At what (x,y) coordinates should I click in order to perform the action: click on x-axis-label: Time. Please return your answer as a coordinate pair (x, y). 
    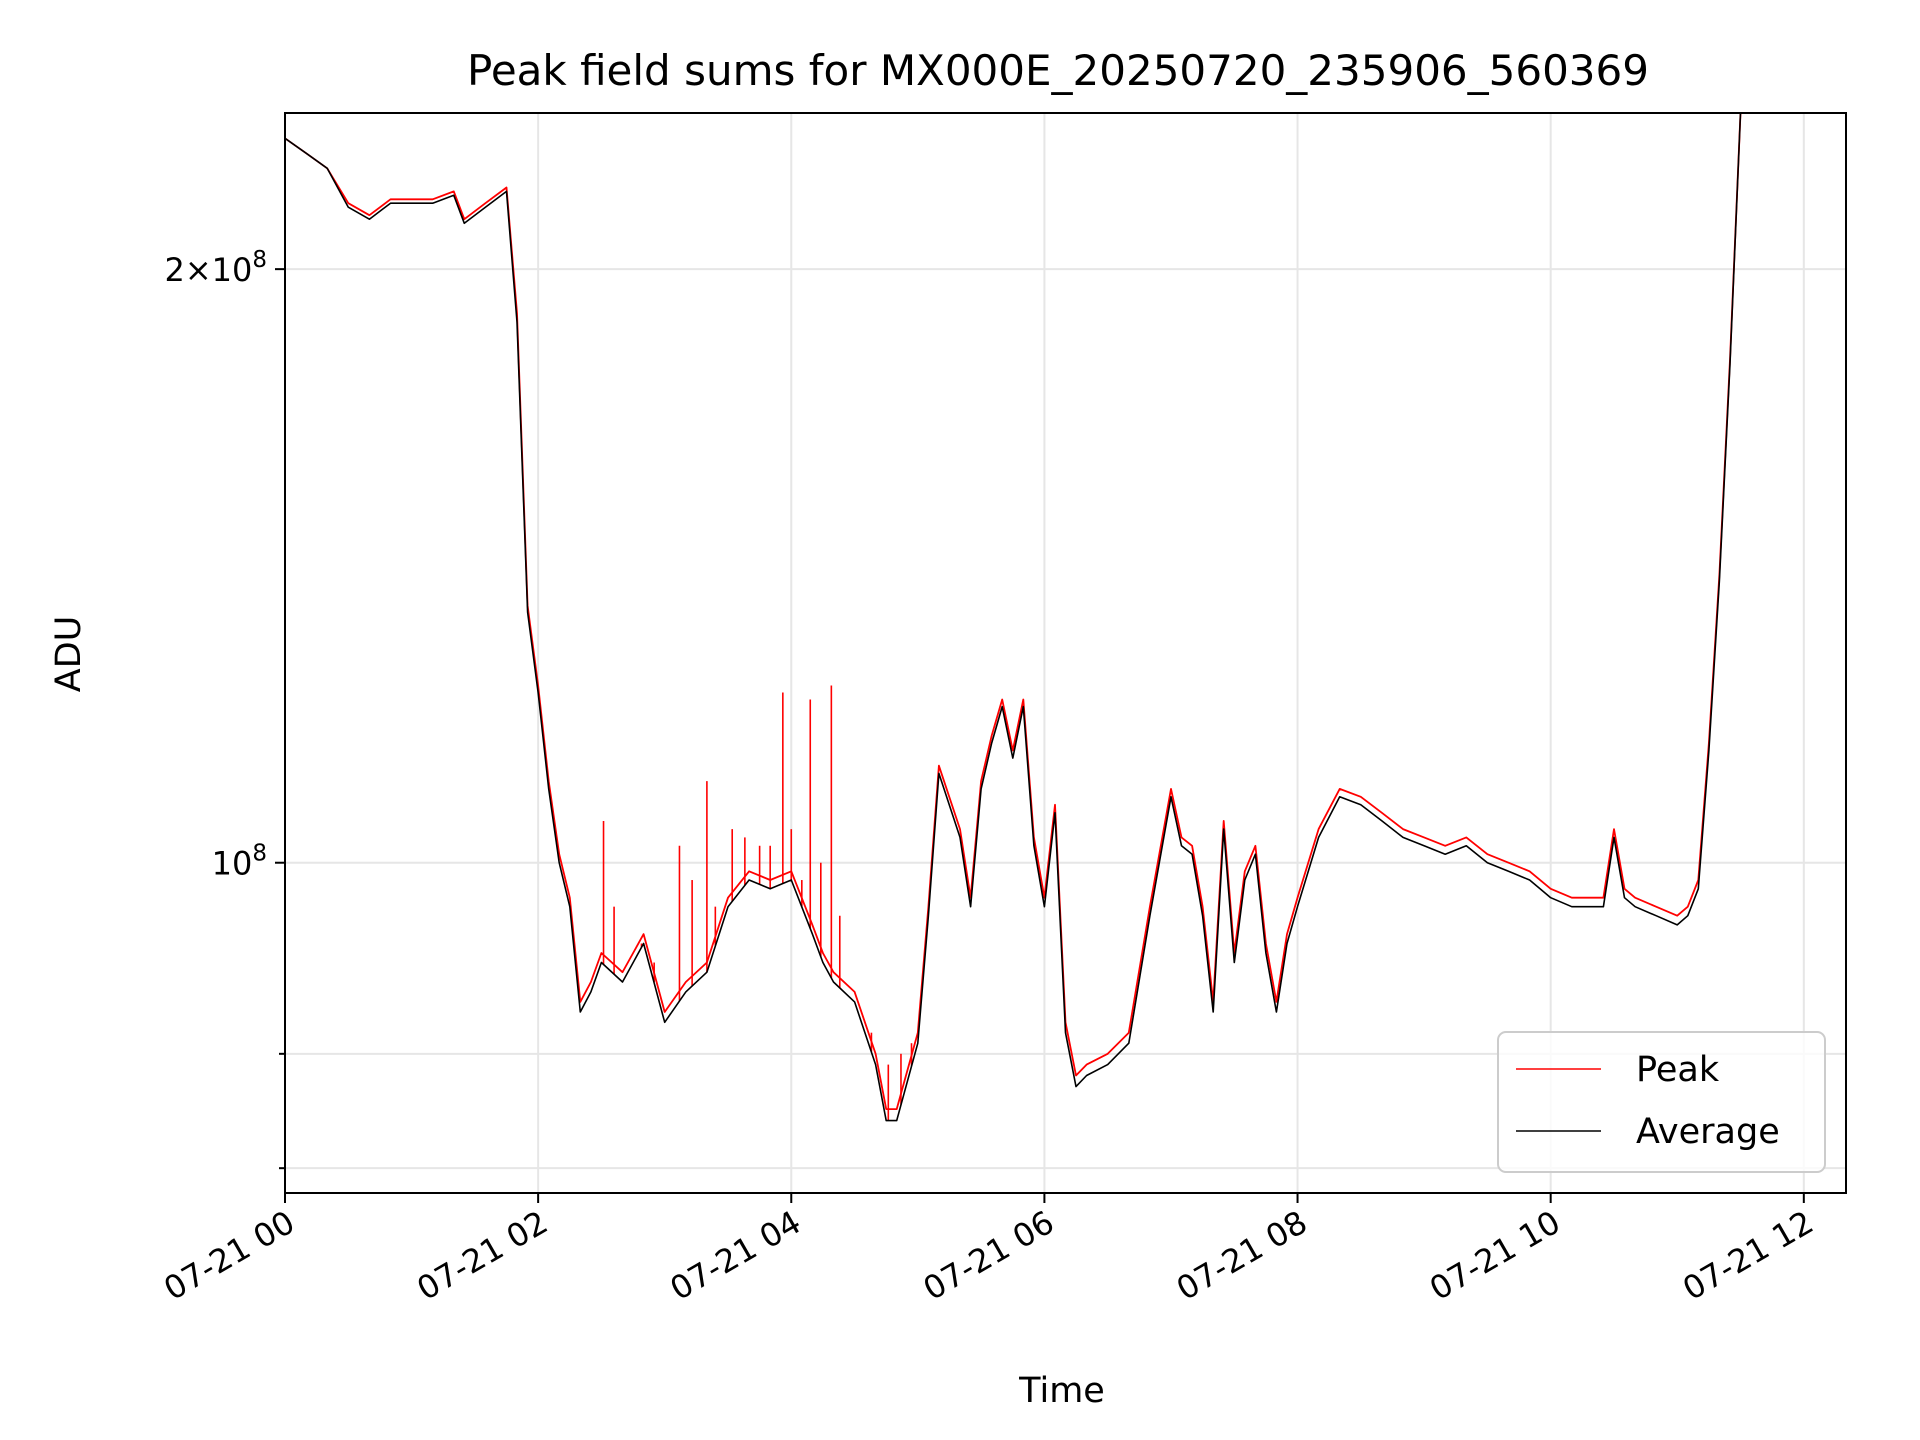
    Looking at the image, I should click on (1061, 1391).